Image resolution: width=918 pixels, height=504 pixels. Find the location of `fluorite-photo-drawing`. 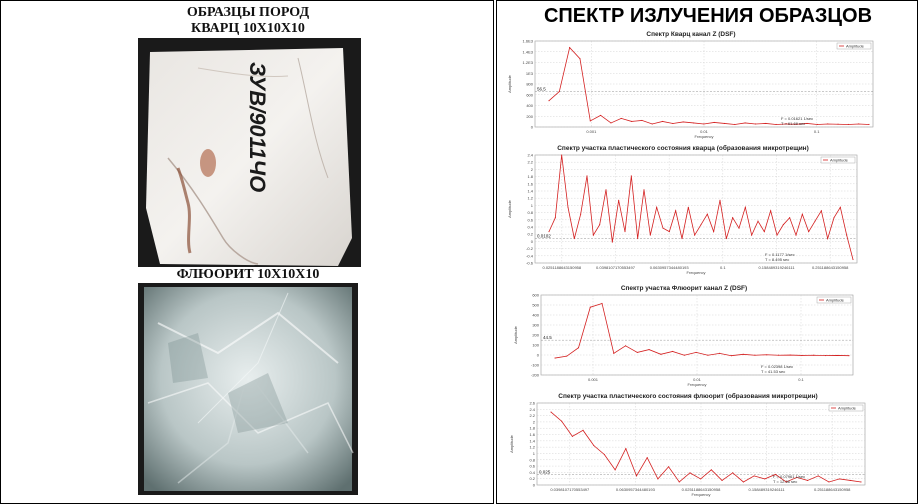

fluorite-photo-drawing is located at coordinates (248, 389).